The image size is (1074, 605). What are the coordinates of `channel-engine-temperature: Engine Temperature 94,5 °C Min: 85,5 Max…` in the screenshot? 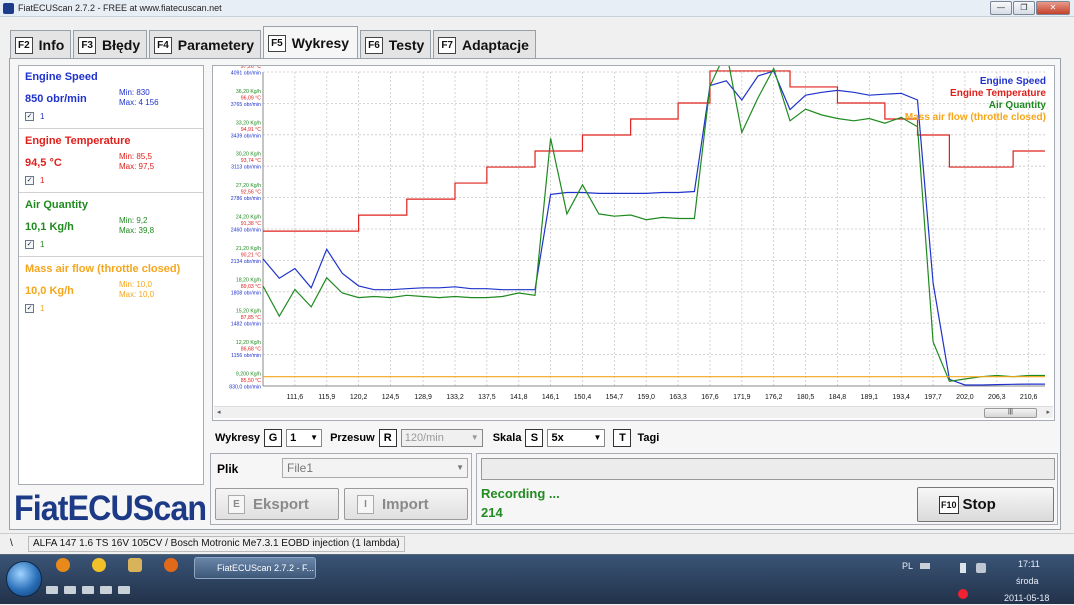 It's located at (111, 161).